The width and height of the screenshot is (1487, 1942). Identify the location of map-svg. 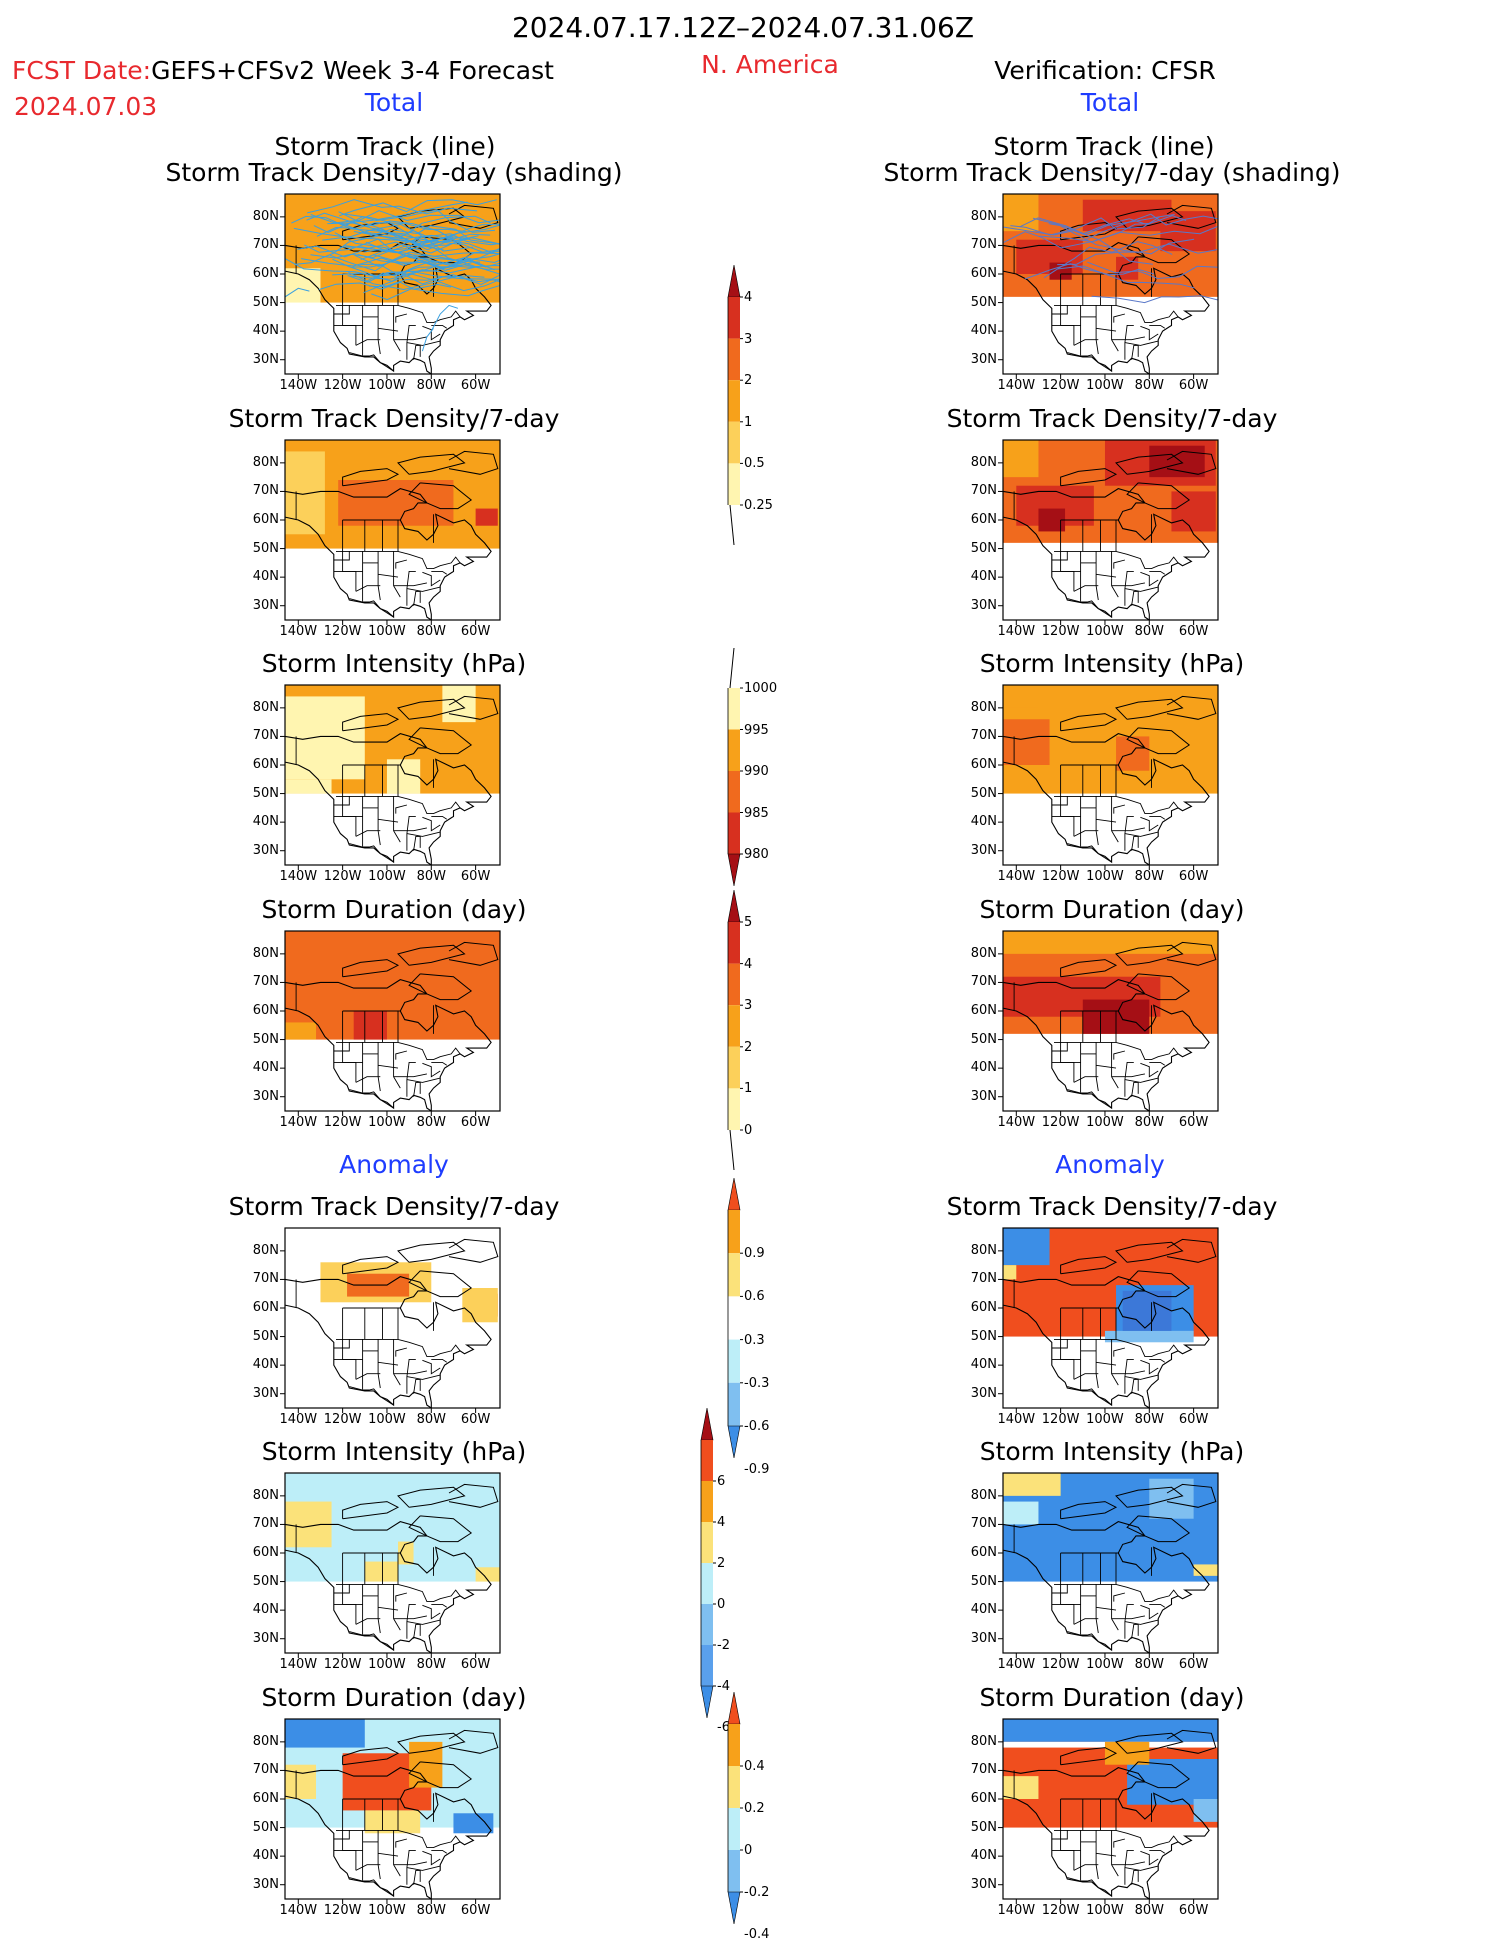
(1108, 1565).